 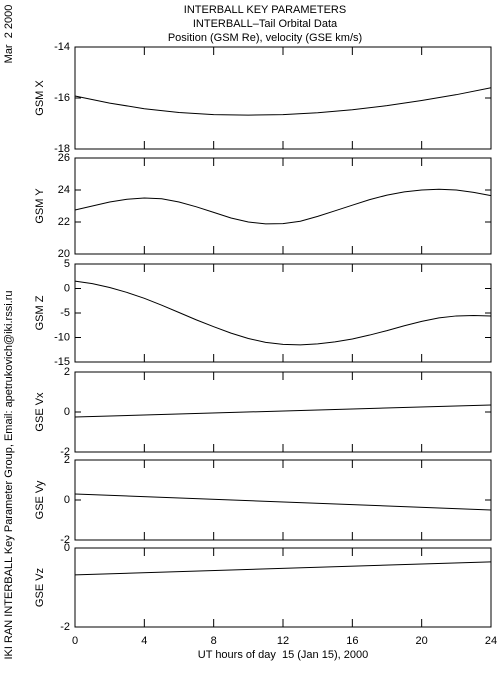 What do you see at coordinates (62, 98) in the screenshot?
I see `y-tick-label: -16` at bounding box center [62, 98].